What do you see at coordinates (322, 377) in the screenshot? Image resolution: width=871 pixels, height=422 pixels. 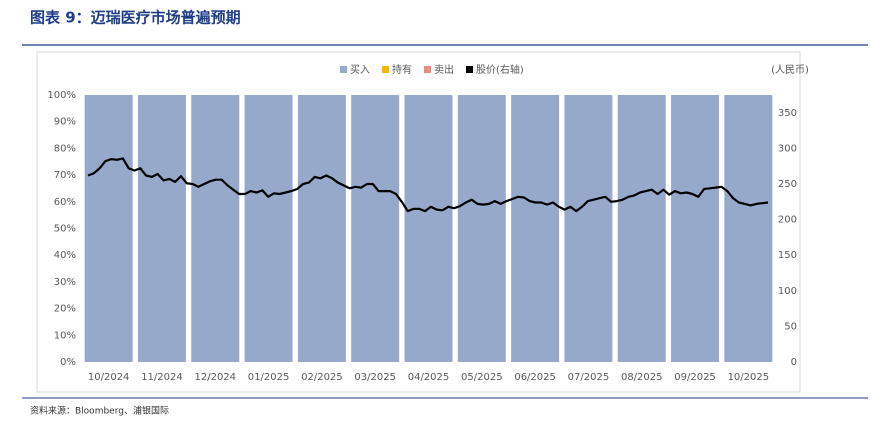 I see `x-tick-label: 02/2025` at bounding box center [322, 377].